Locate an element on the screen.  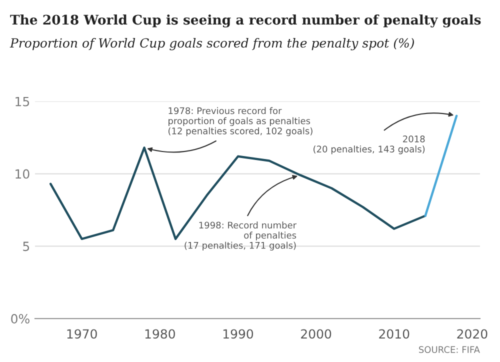
annotation: 2018 (20 penalties, 143 goals) is located at coordinates (369, 145).